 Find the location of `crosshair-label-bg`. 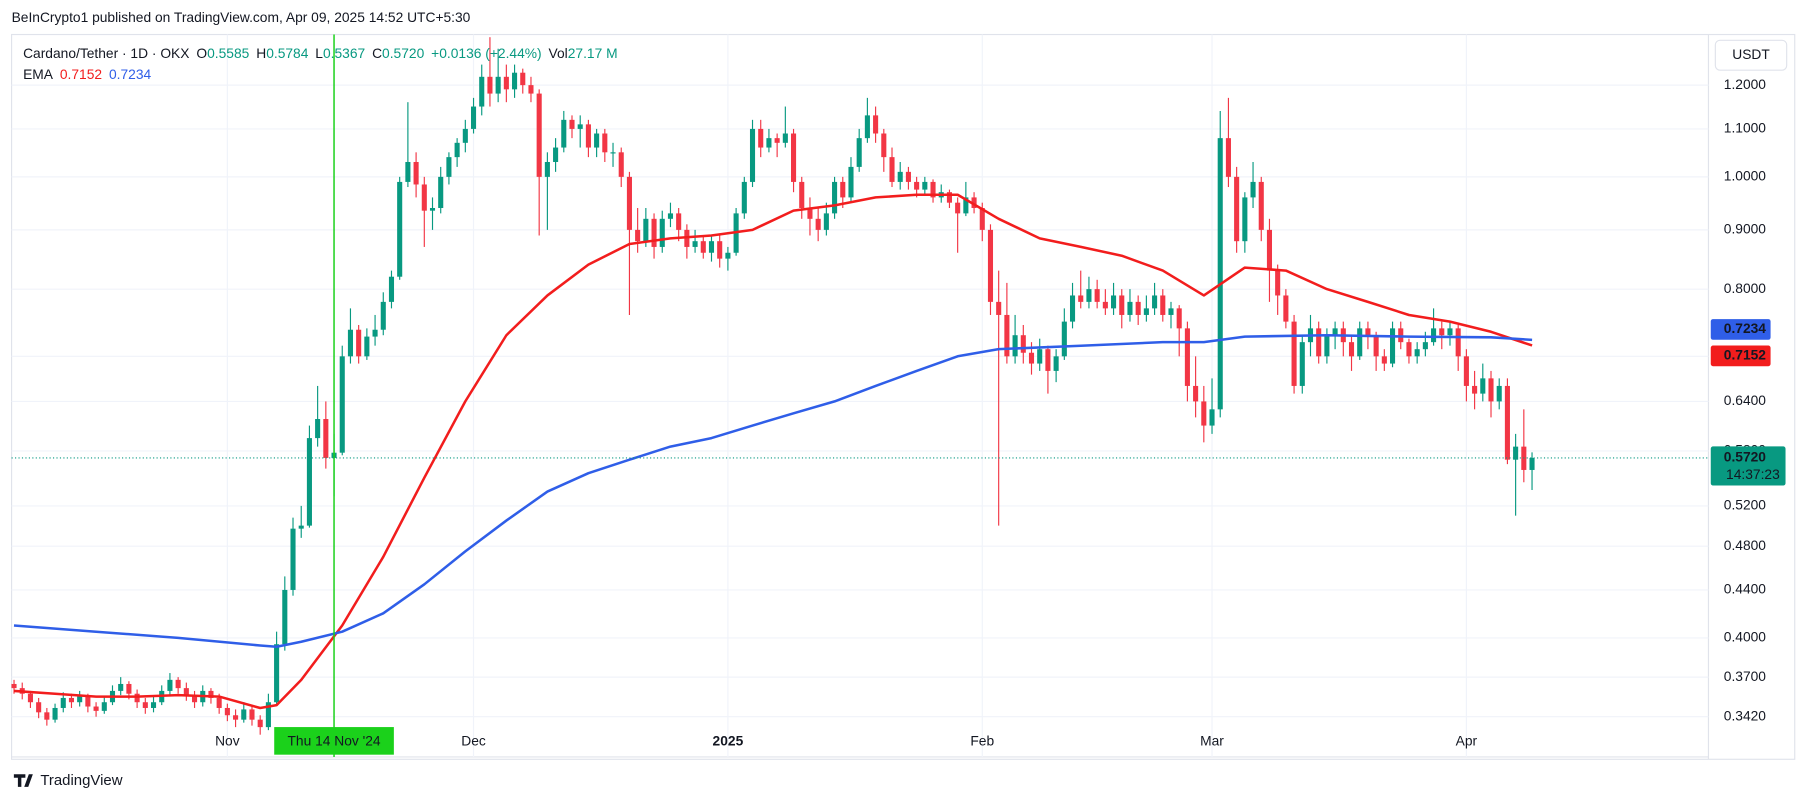

crosshair-label-bg is located at coordinates (334, 741).